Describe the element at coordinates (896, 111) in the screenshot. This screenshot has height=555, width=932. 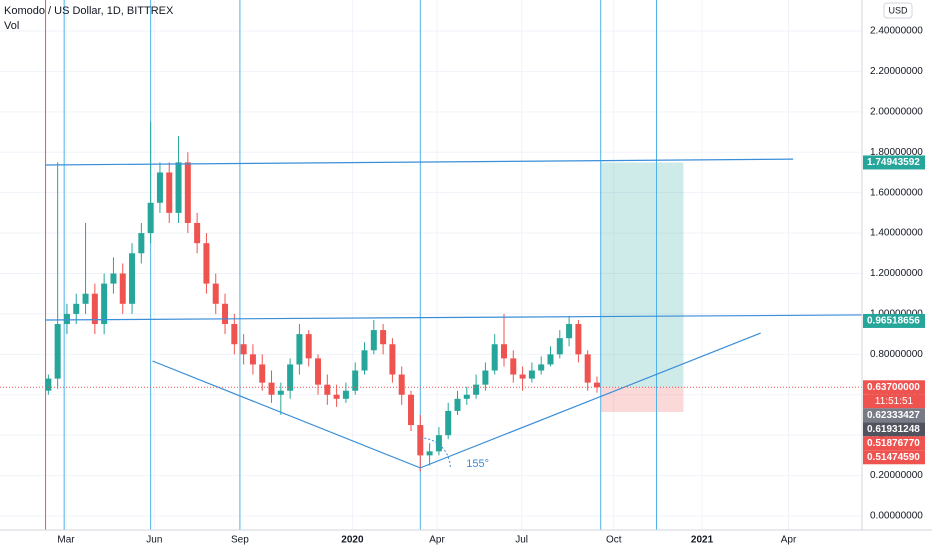
I see `y-tick-label: 2.00000000` at that location.